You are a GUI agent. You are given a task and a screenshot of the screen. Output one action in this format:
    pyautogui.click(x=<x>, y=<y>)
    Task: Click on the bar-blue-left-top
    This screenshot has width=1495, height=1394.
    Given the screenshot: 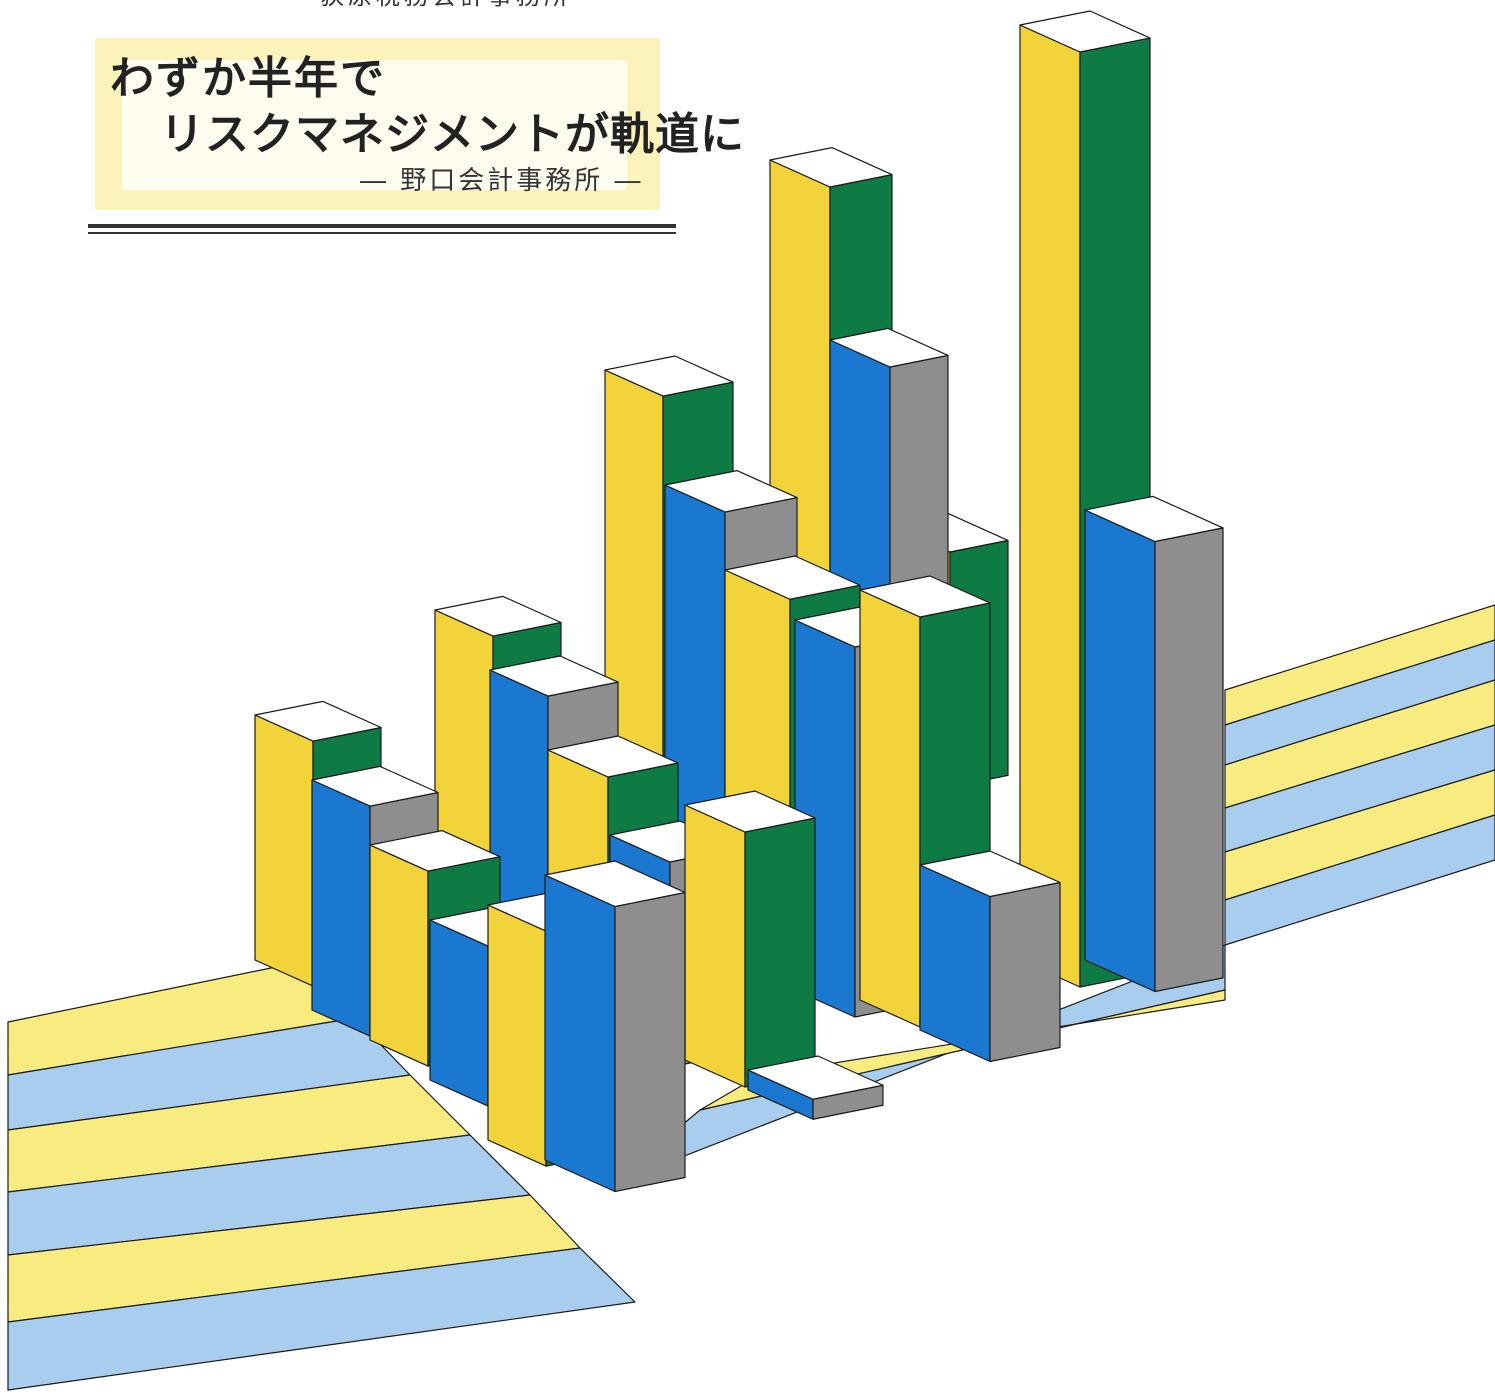 What is the action you would take?
    pyautogui.click(x=375, y=786)
    